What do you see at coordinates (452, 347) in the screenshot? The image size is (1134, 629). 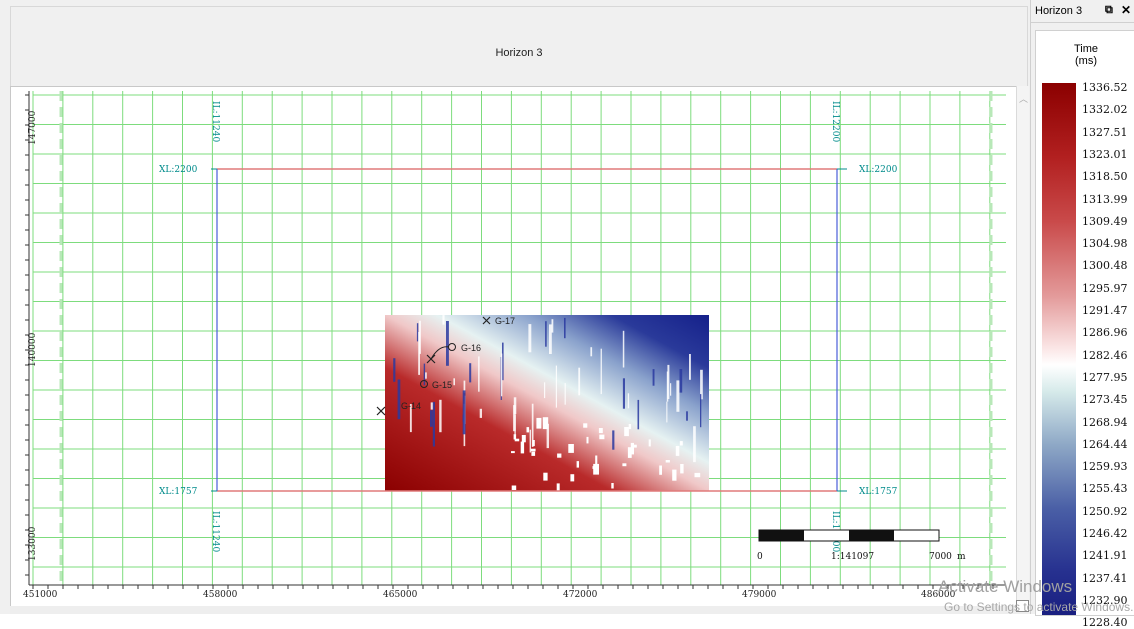 I see `well-circle-icon` at bounding box center [452, 347].